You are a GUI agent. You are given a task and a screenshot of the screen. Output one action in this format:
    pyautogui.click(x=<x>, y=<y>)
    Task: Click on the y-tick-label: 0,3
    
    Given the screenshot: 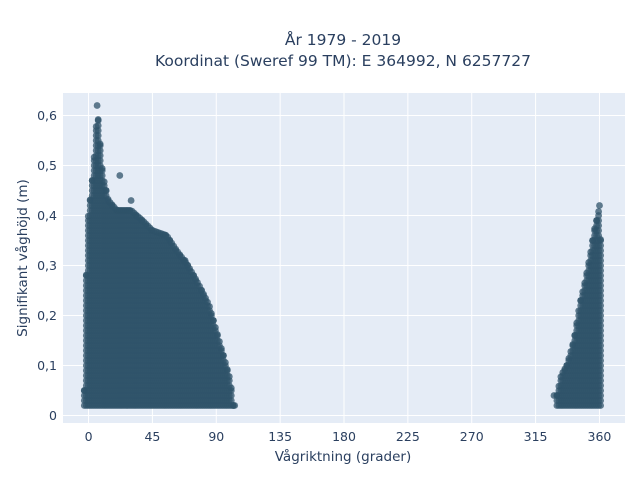 What is the action you would take?
    pyautogui.click(x=47, y=265)
    